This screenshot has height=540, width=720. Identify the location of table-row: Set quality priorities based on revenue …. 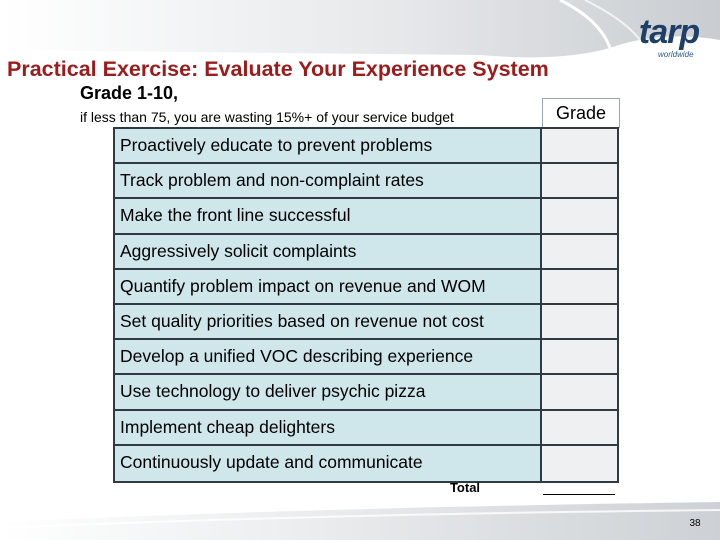
(366, 322).